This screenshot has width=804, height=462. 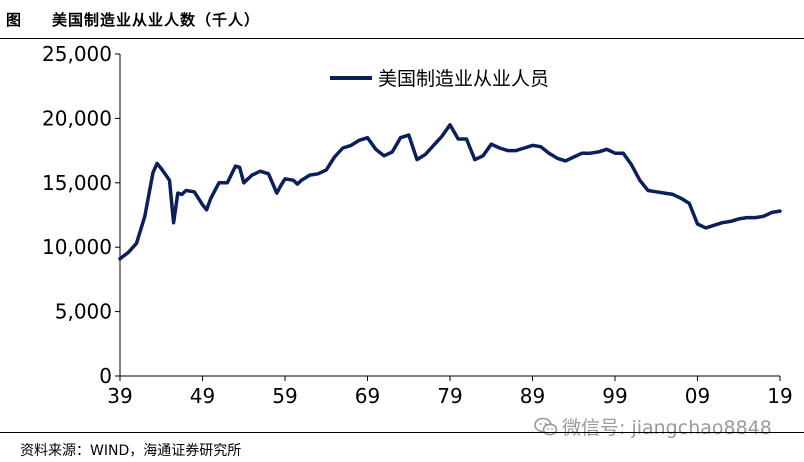 What do you see at coordinates (667, 428) in the screenshot?
I see `watermark-text: 微信号: jiangchao8848` at bounding box center [667, 428].